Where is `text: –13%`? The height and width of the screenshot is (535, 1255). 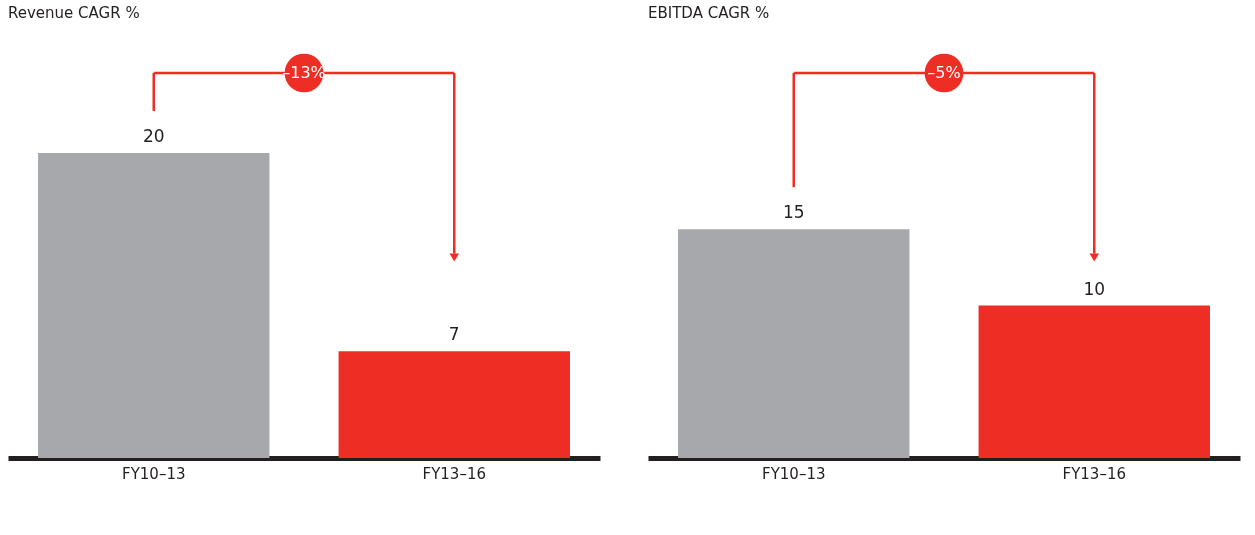
text: –13% is located at coordinates (304, 72).